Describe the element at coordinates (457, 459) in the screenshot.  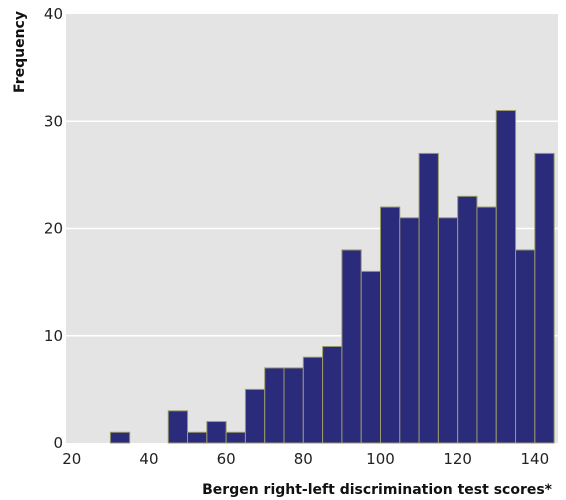
I see `x-tick-label: 120` at that location.